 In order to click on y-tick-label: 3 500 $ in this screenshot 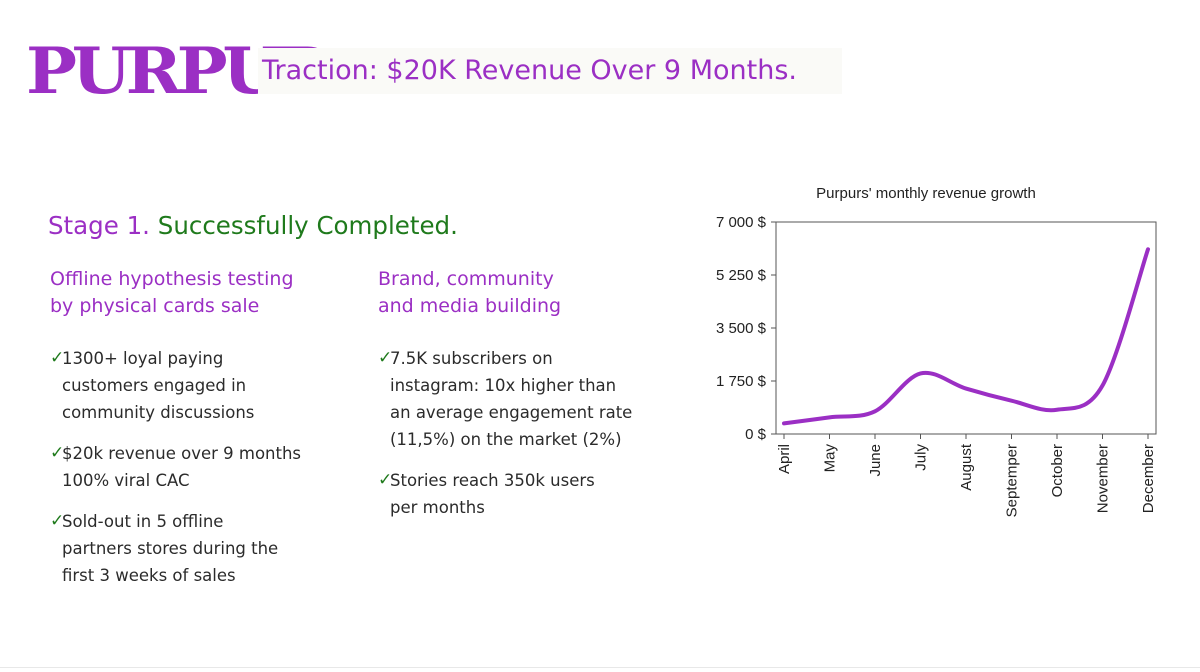, I will do `click(741, 328)`.